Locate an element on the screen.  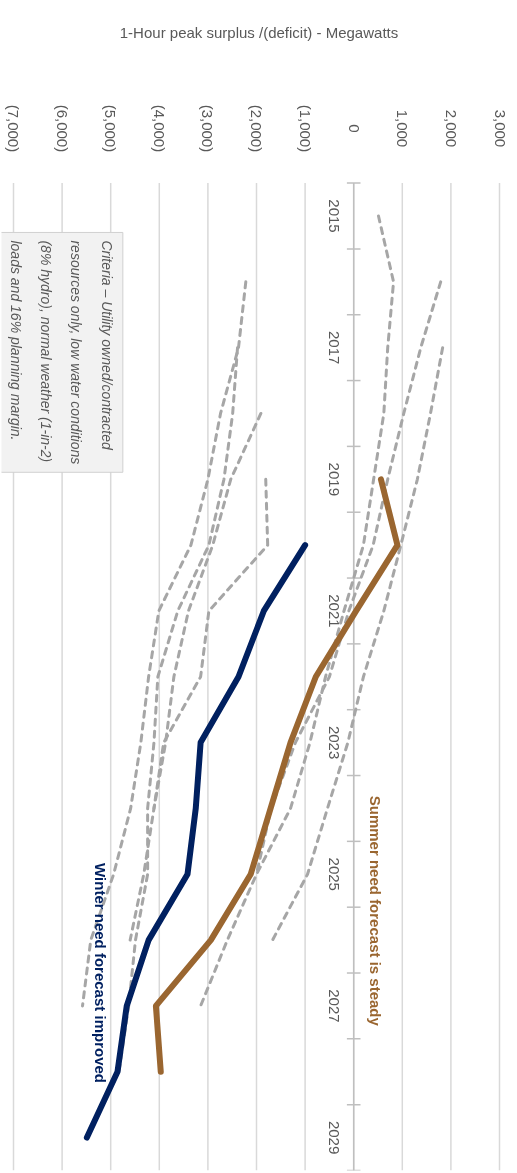
x-tick-label: (2,000) is located at coordinates (256, 128).